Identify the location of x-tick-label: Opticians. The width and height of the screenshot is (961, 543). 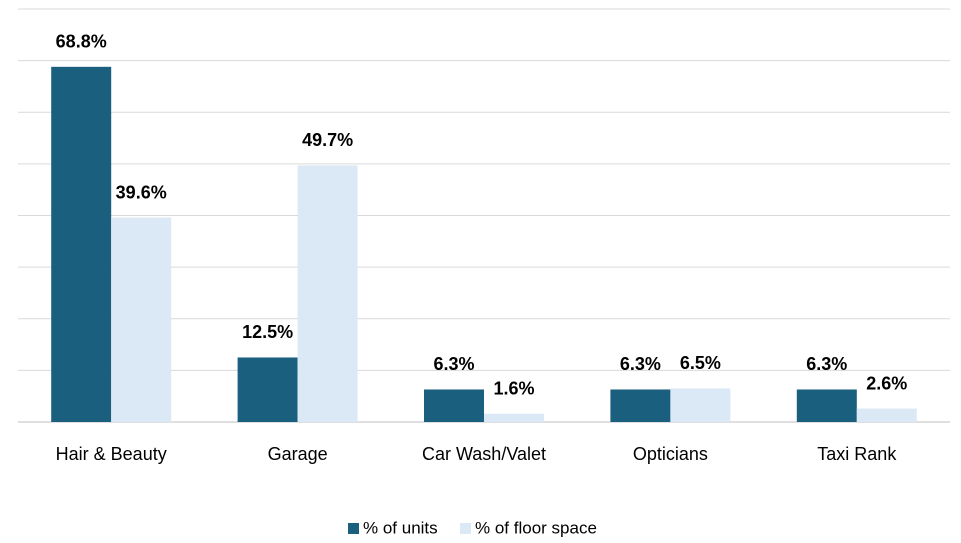
(670, 454).